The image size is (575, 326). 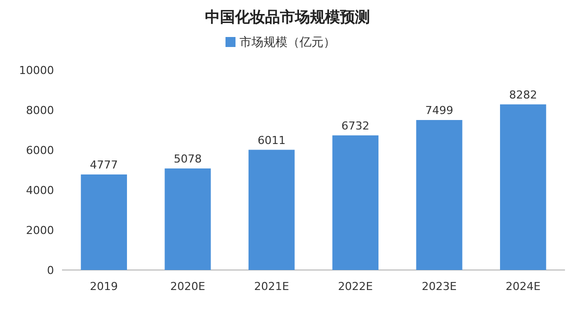 I want to click on chart-title: 中国化妆品市场规模预测, so click(x=287, y=17).